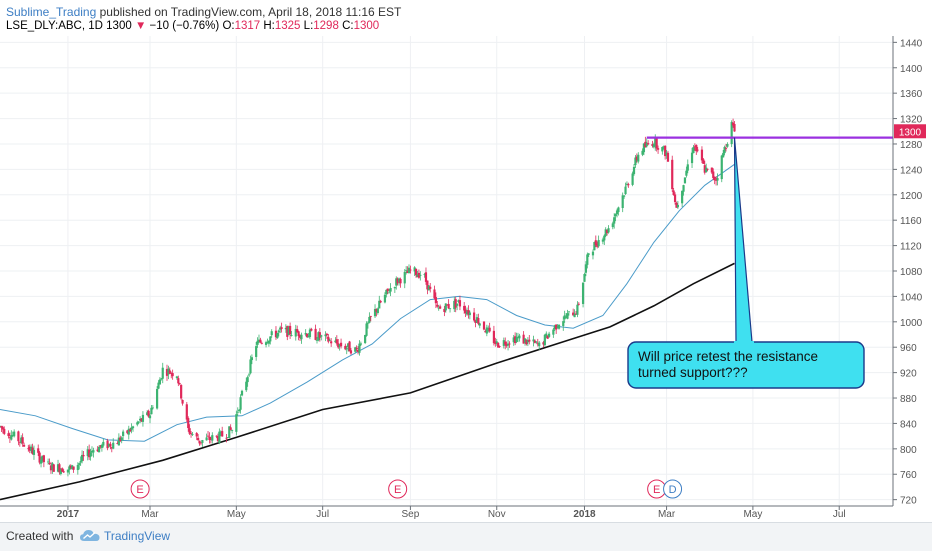 Image resolution: width=932 pixels, height=551 pixels. Describe the element at coordinates (236, 514) in the screenshot. I see `x-tick-label: May` at that location.